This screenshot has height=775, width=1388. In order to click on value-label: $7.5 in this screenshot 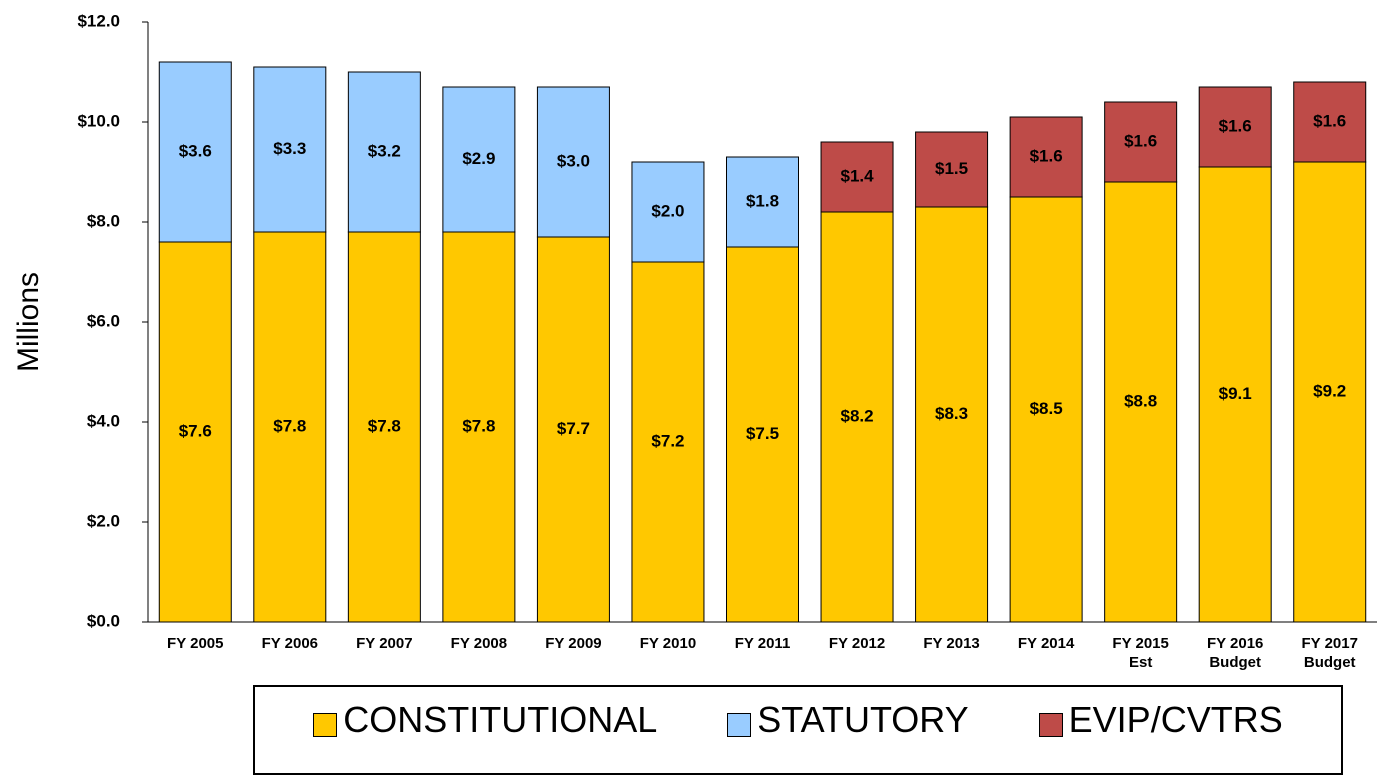, I will do `click(762, 433)`.